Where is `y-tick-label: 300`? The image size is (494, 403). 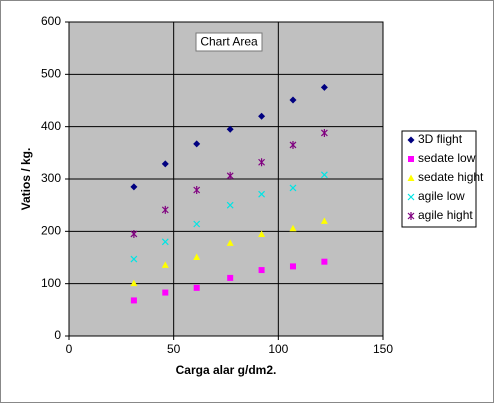 y-tick-label: 300 is located at coordinates (51, 178).